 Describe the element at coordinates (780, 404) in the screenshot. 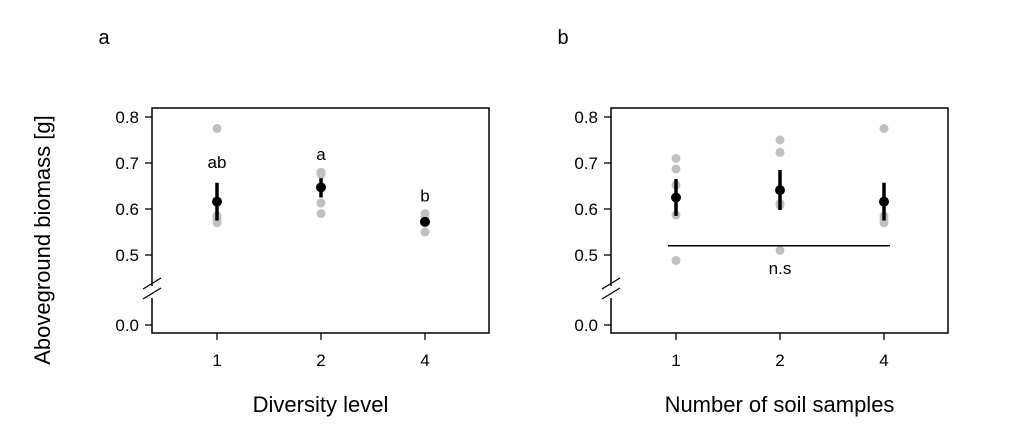

I see `x-axis-label: Number of soil samples` at that location.